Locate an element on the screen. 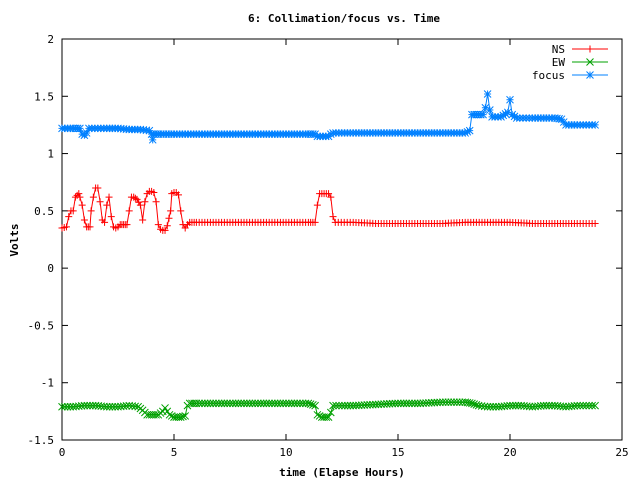 The width and height of the screenshot is (640, 480). legend-label-ns: NS is located at coordinates (558, 49).